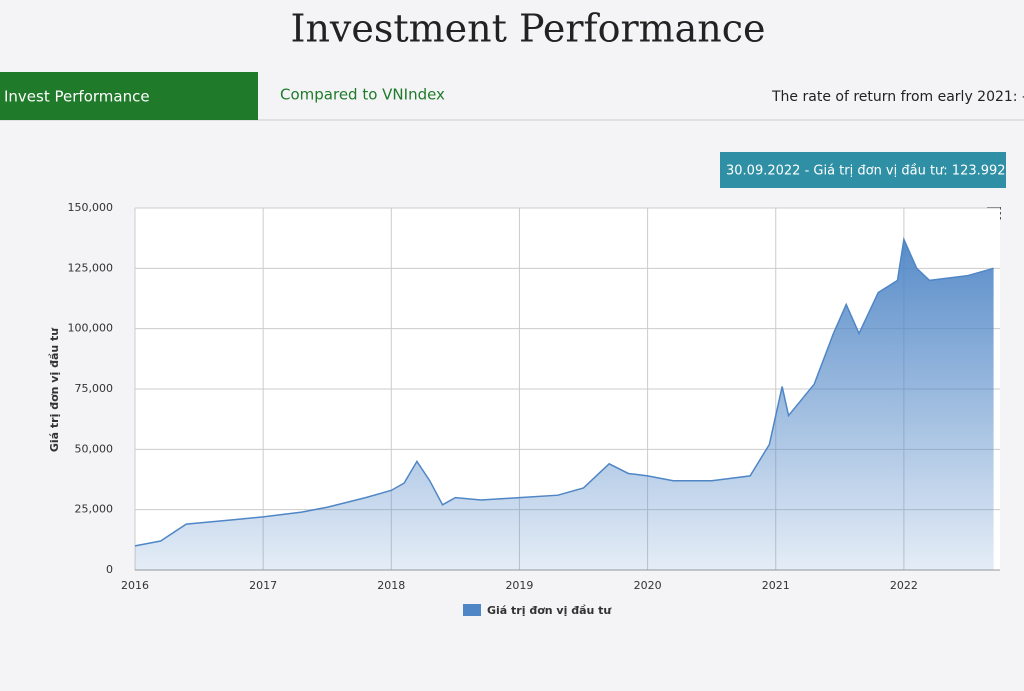 The height and width of the screenshot is (691, 1024). Describe the element at coordinates (94, 448) in the screenshot. I see `y-tick-label: 50,000` at that location.